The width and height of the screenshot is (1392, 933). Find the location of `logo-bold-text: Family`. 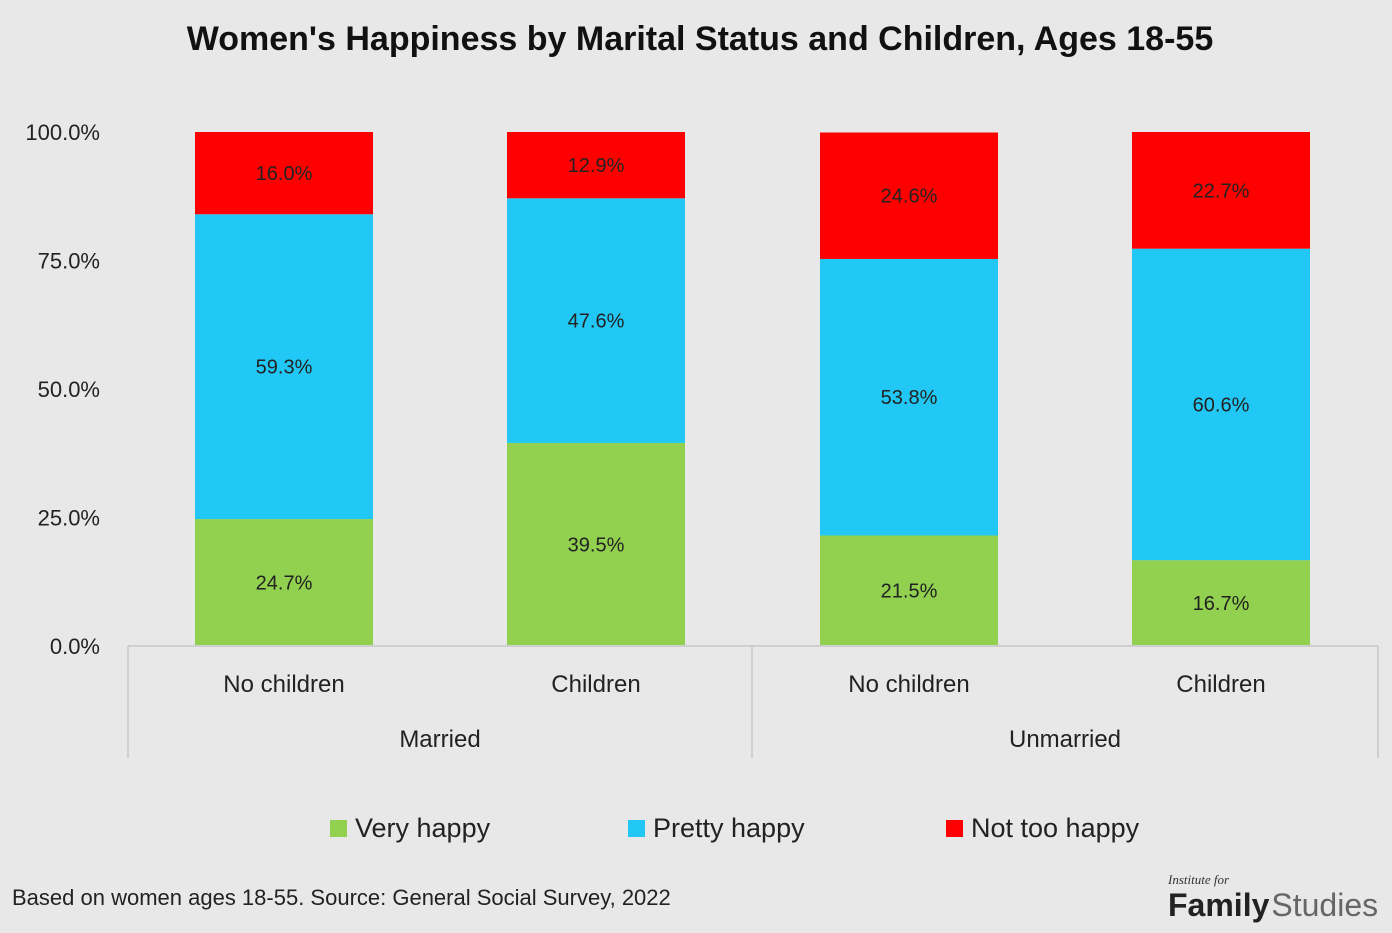

logo-bold-text: Family is located at coordinates (1219, 905).